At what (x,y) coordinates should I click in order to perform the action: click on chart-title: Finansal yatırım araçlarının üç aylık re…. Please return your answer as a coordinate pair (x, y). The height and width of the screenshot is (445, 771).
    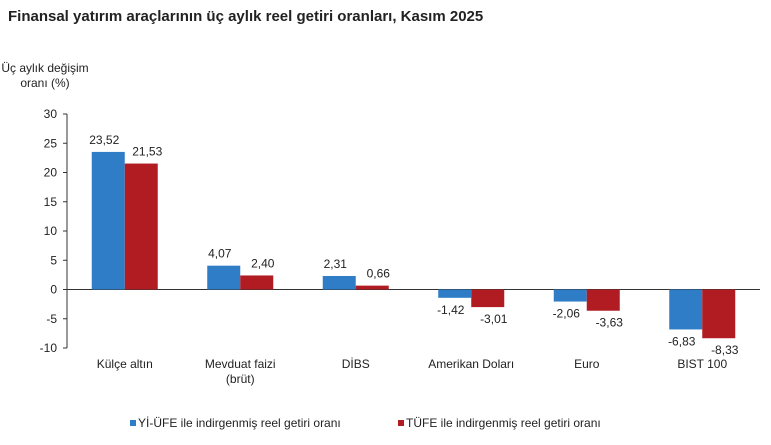
    Looking at the image, I should click on (245, 16).